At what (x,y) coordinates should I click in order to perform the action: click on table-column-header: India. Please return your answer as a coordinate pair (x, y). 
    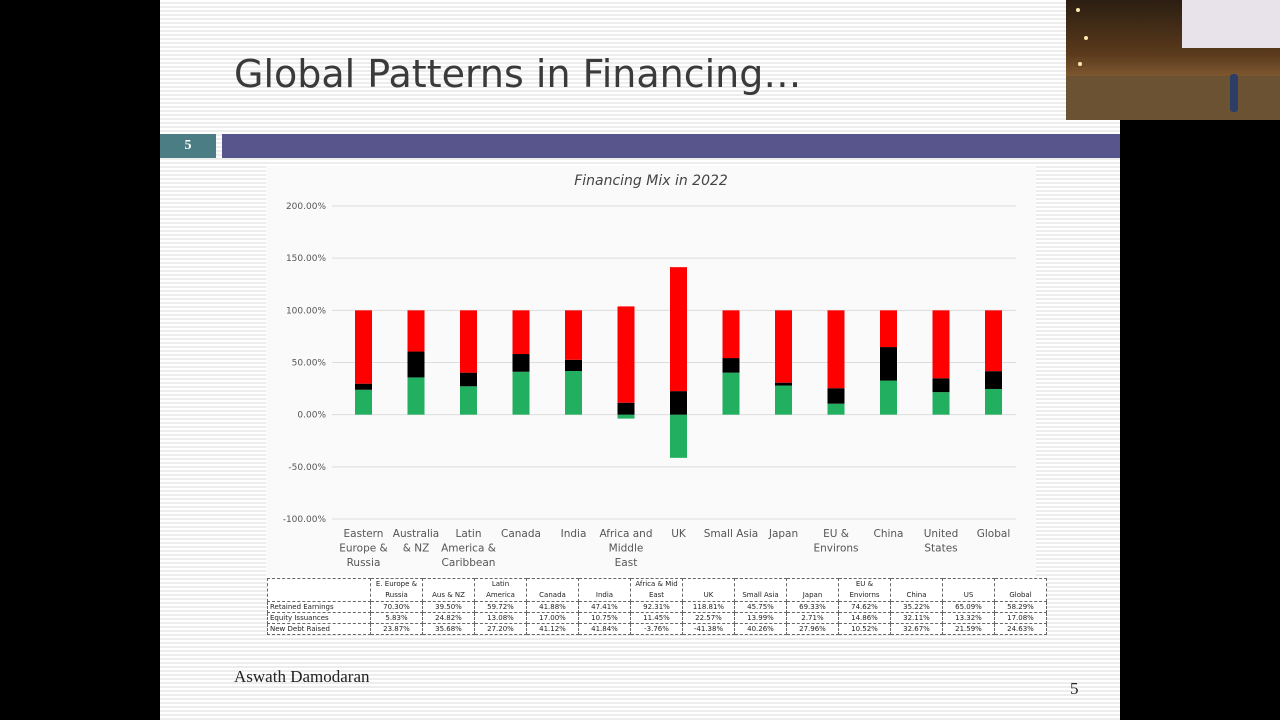
    Looking at the image, I should click on (604, 590).